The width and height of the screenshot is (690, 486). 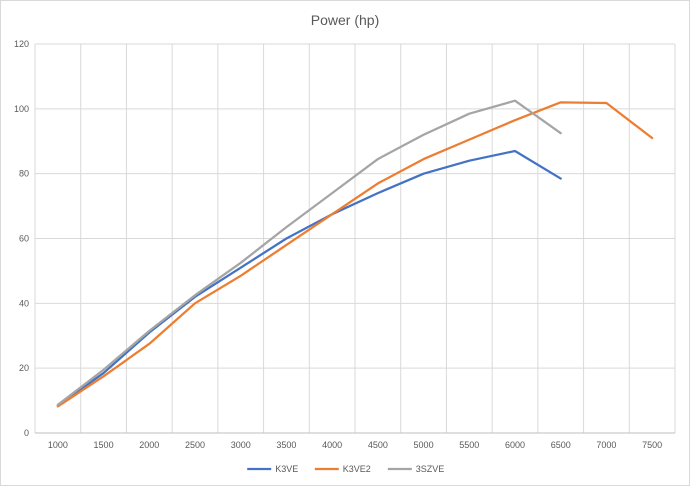 What do you see at coordinates (345, 20) in the screenshot?
I see `chart-title: Power (hp)` at bounding box center [345, 20].